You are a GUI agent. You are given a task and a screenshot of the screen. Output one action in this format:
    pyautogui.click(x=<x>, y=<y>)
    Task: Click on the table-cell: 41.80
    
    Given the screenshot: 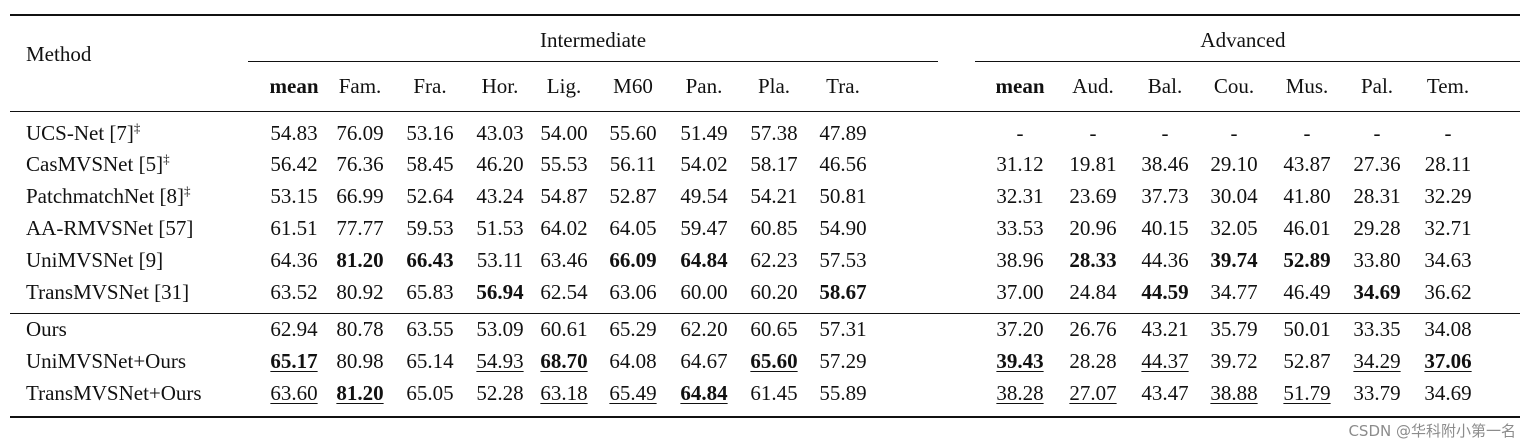 What is the action you would take?
    pyautogui.click(x=1307, y=196)
    